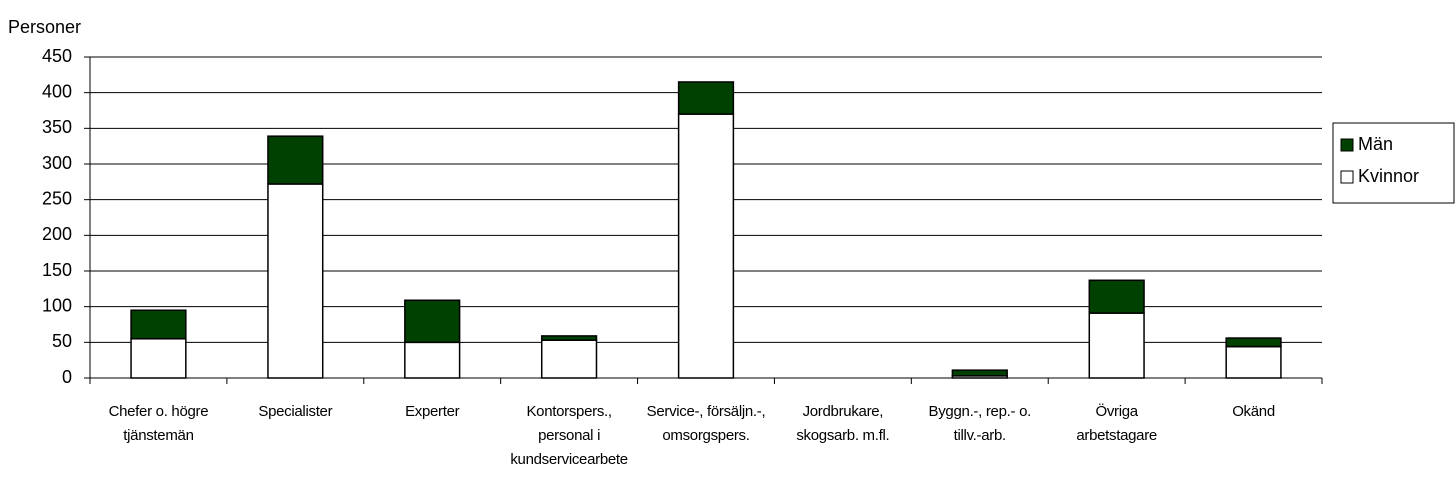 The image size is (1455, 492). Describe the element at coordinates (57, 198) in the screenshot. I see `y-tick-label: 250` at that location.